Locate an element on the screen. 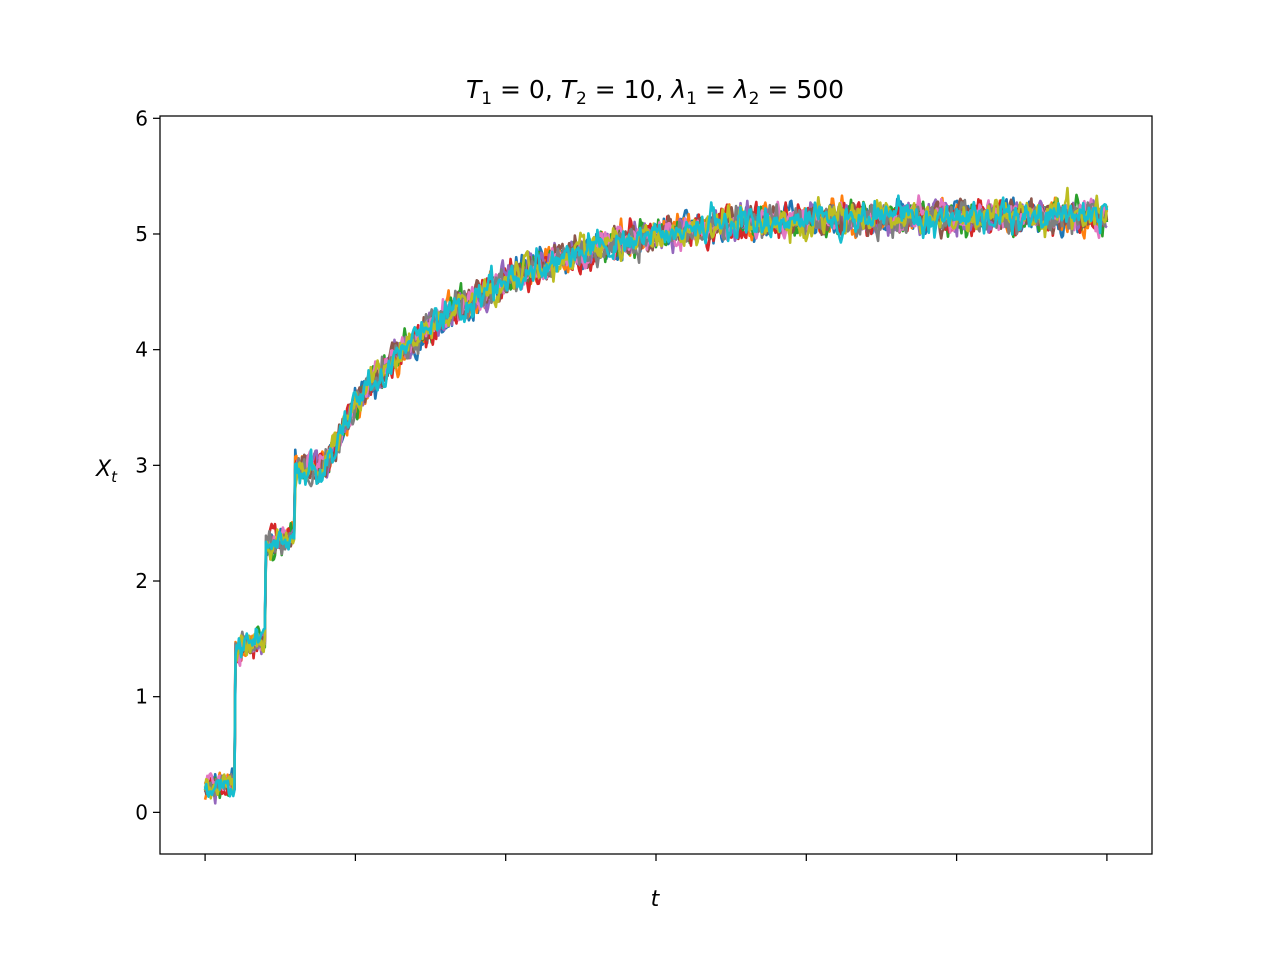 The image size is (1280, 960). y-tick-label: 0 is located at coordinates (141, 812).